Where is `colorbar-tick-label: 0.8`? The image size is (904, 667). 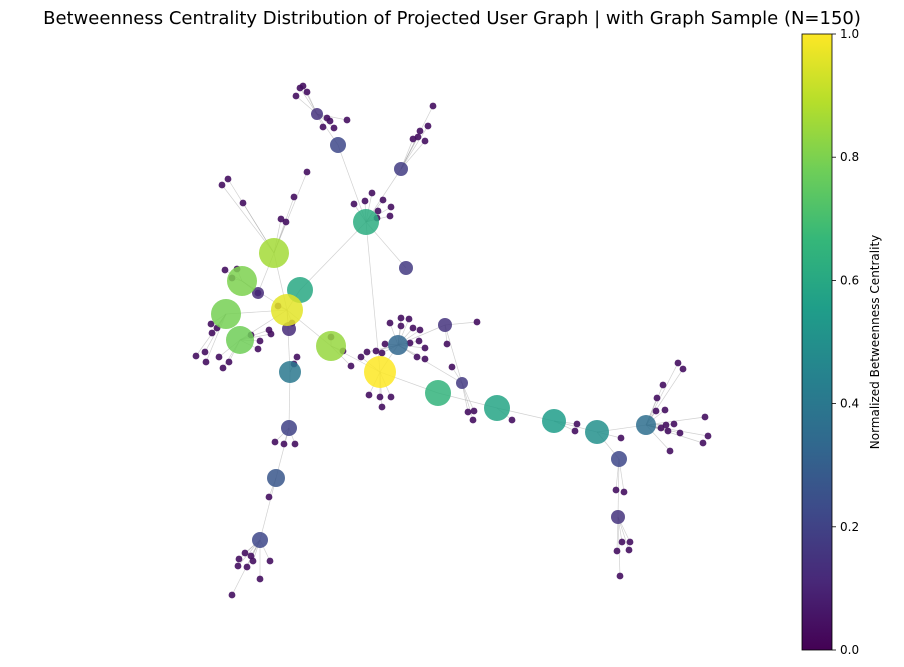
colorbar-tick-label: 0.8 is located at coordinates (849, 157).